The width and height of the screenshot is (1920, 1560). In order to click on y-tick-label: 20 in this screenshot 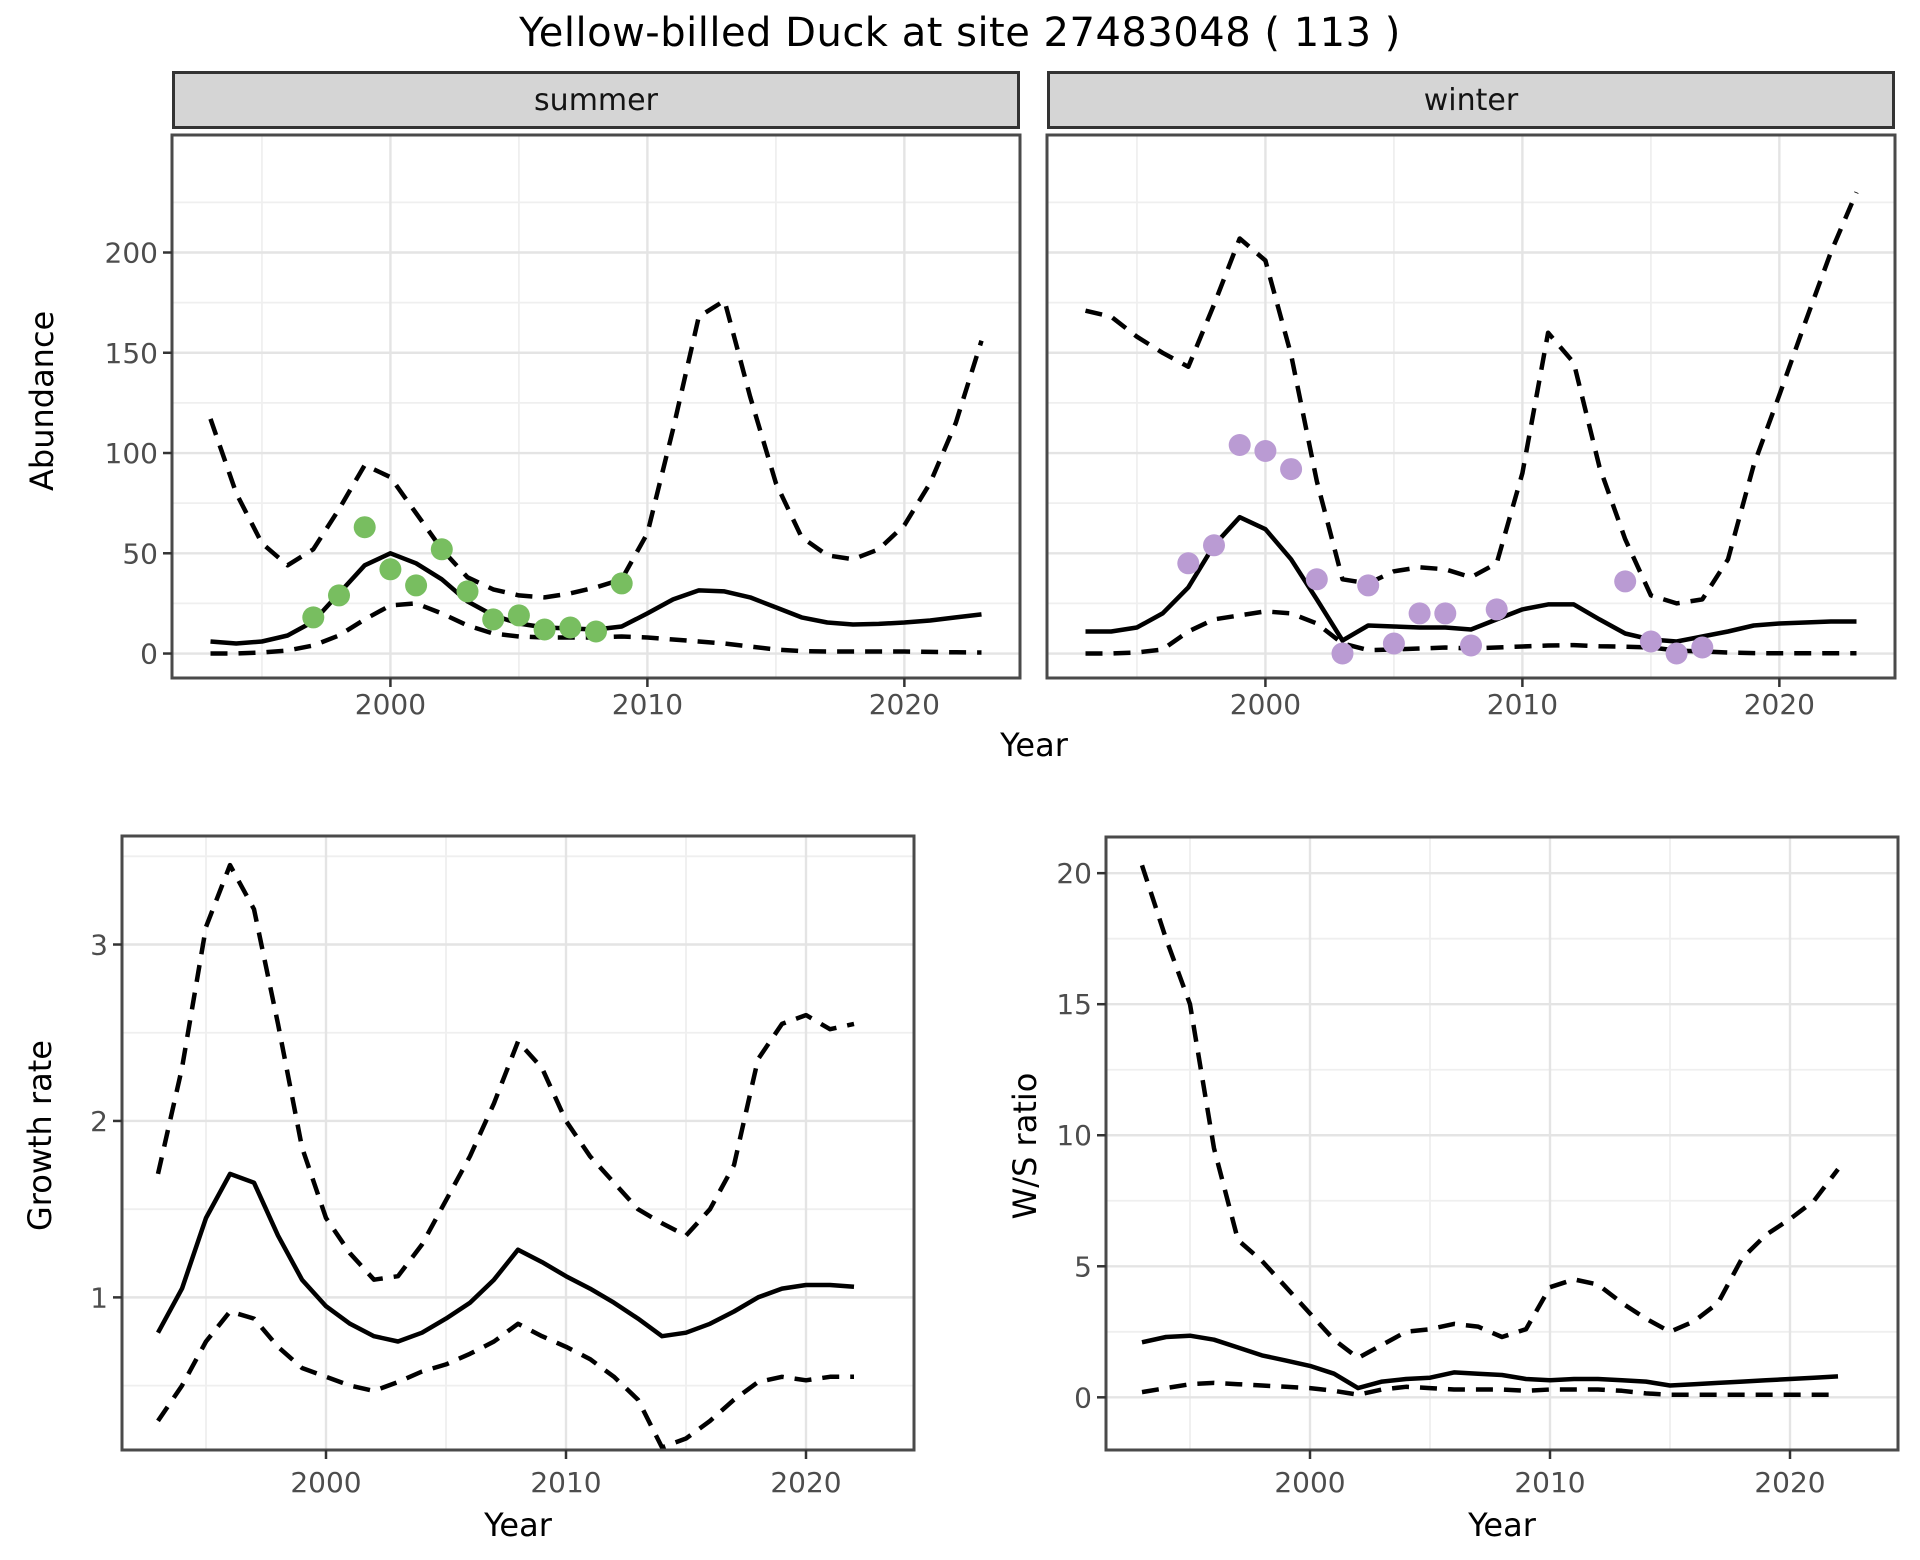, I will do `click(1074, 873)`.